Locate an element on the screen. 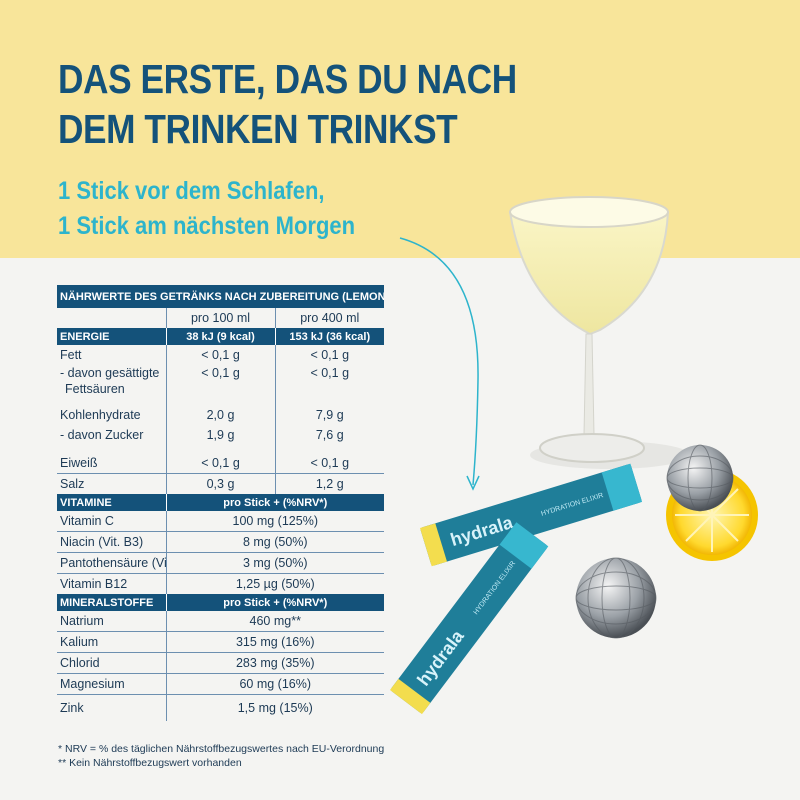 The height and width of the screenshot is (800, 800). row-label: Vitamin C is located at coordinates (111, 521).